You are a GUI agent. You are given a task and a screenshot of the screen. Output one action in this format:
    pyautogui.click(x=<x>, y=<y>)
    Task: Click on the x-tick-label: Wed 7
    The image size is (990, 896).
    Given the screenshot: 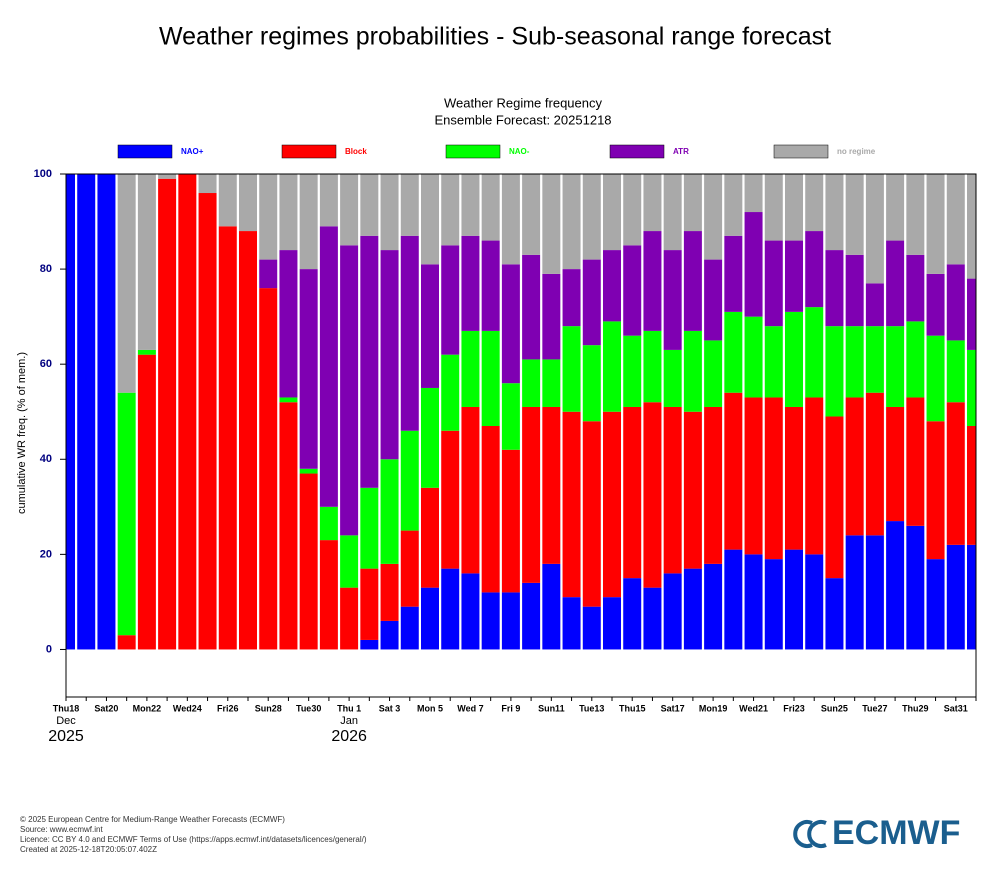 What is the action you would take?
    pyautogui.click(x=470, y=708)
    